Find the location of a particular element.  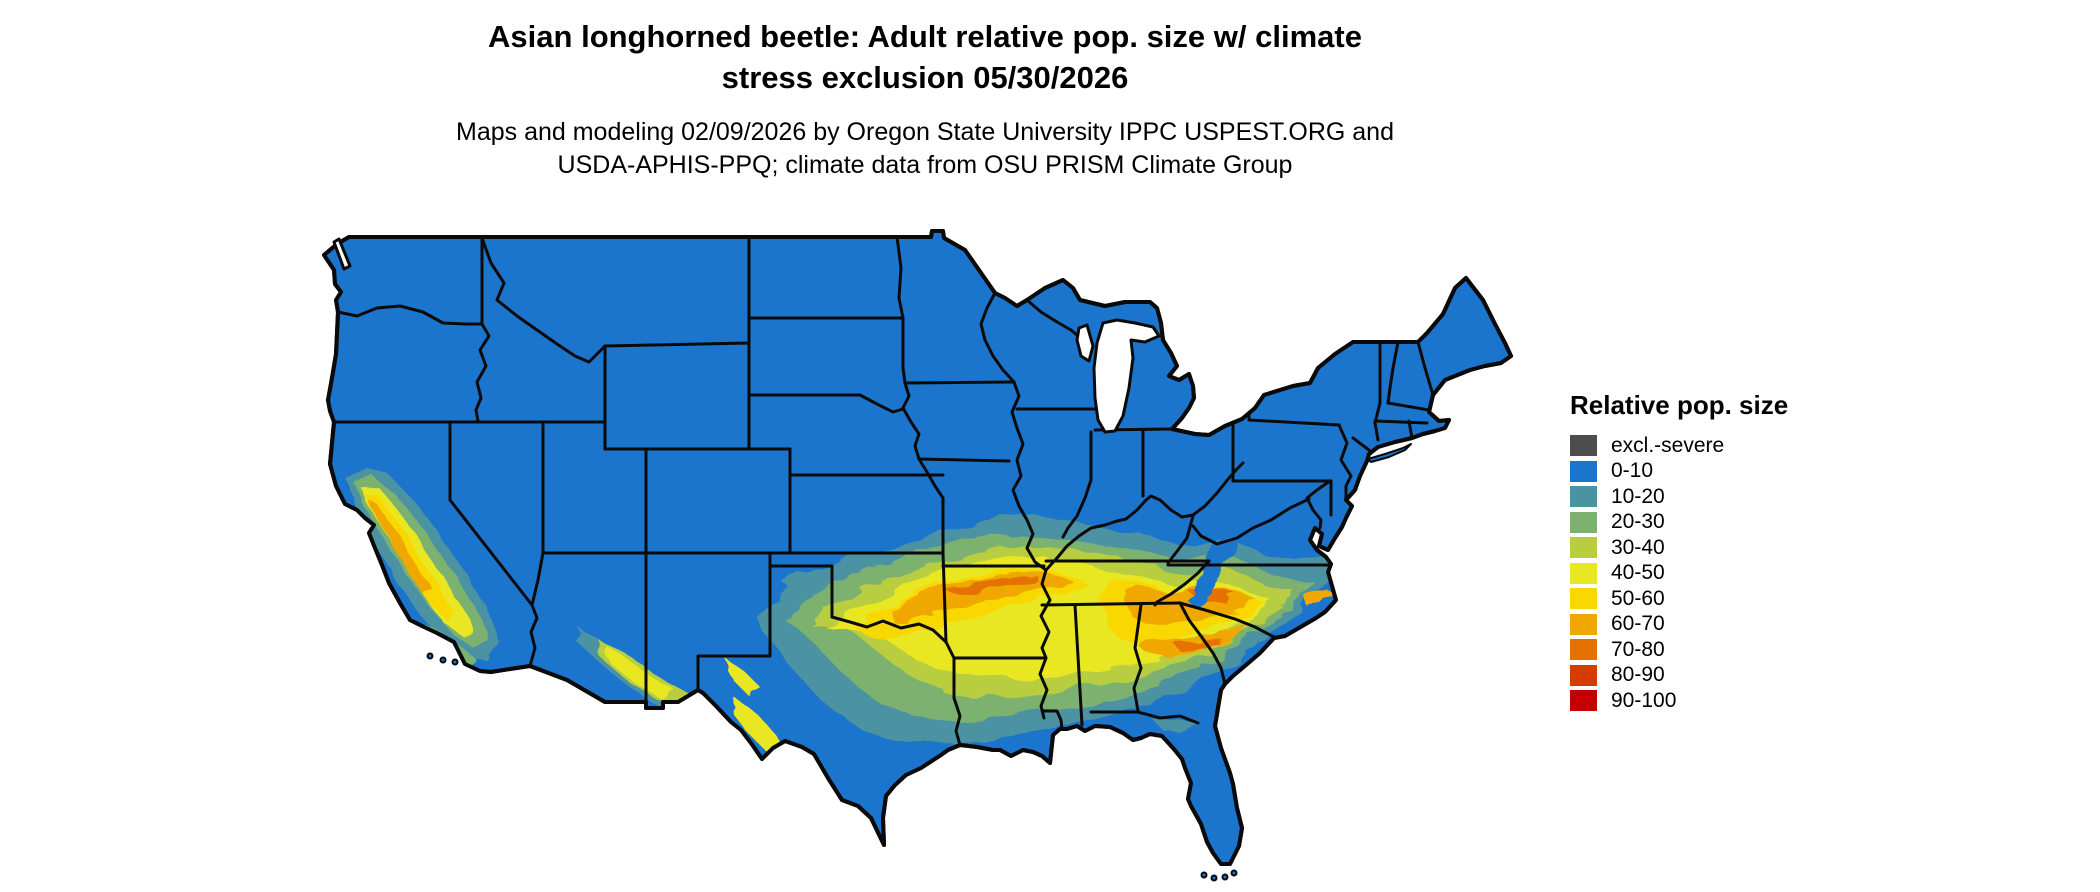

band-arizona-yellow is located at coordinates (641, 672).